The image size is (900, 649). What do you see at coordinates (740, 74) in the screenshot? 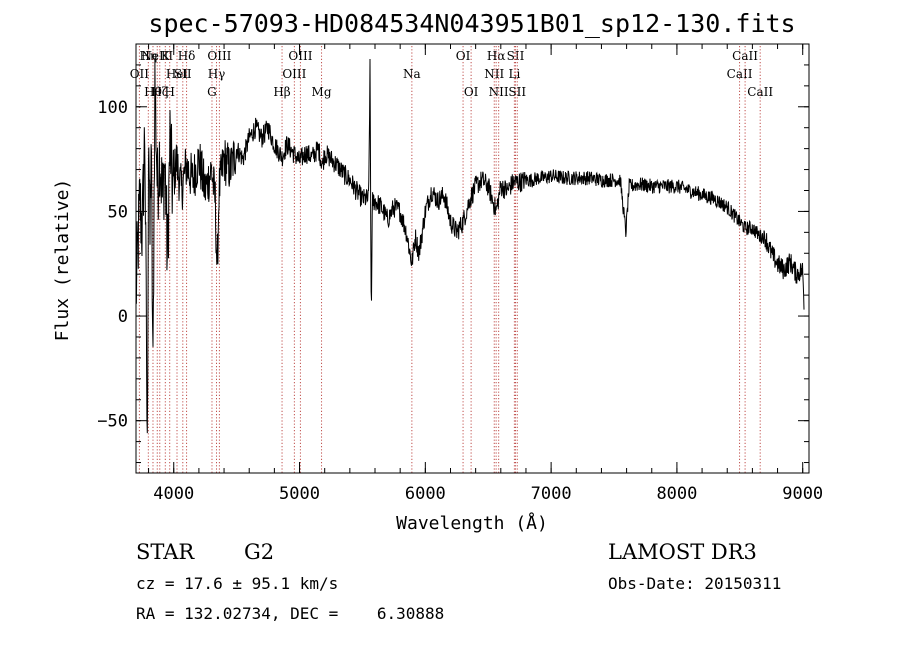
I see `marker-label-26: CaII` at bounding box center [740, 74].